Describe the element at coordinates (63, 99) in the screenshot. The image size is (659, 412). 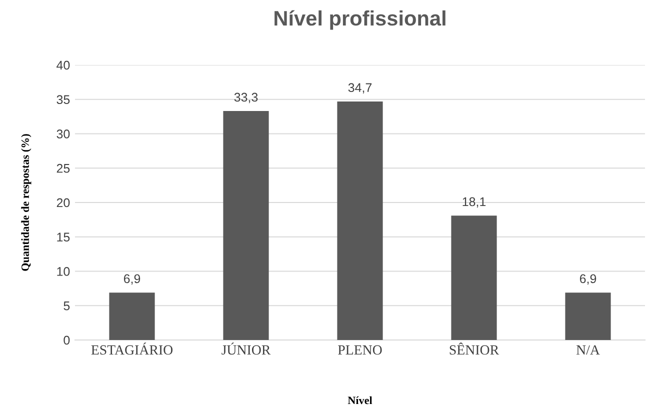
I see `y-tick-label: 35` at that location.